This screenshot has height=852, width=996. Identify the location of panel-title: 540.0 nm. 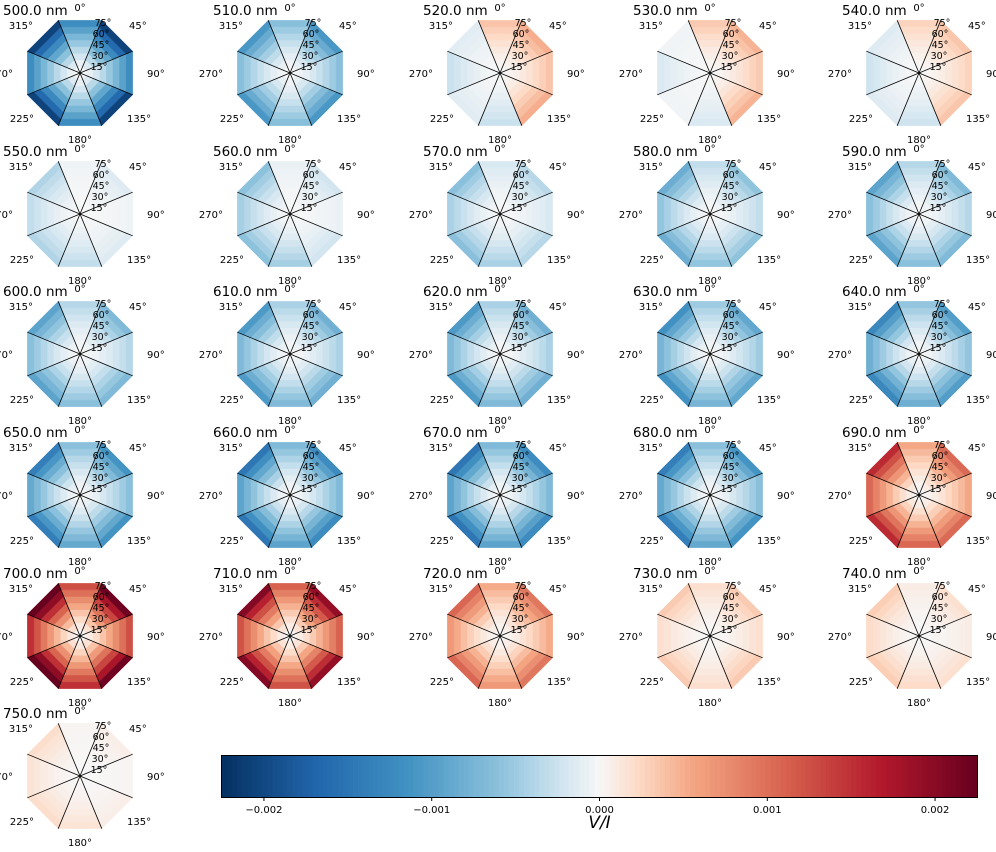
(874, 11).